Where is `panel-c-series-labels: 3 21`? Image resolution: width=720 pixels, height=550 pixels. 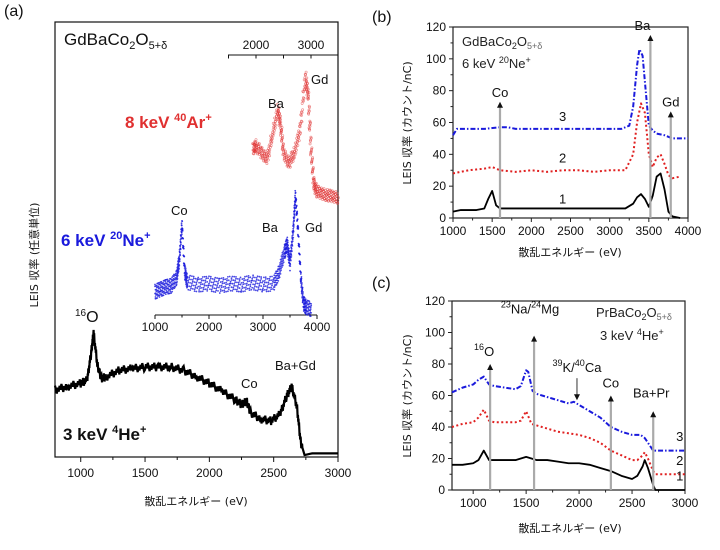
panel-c-series-labels: 3 21 is located at coordinates (679, 456).